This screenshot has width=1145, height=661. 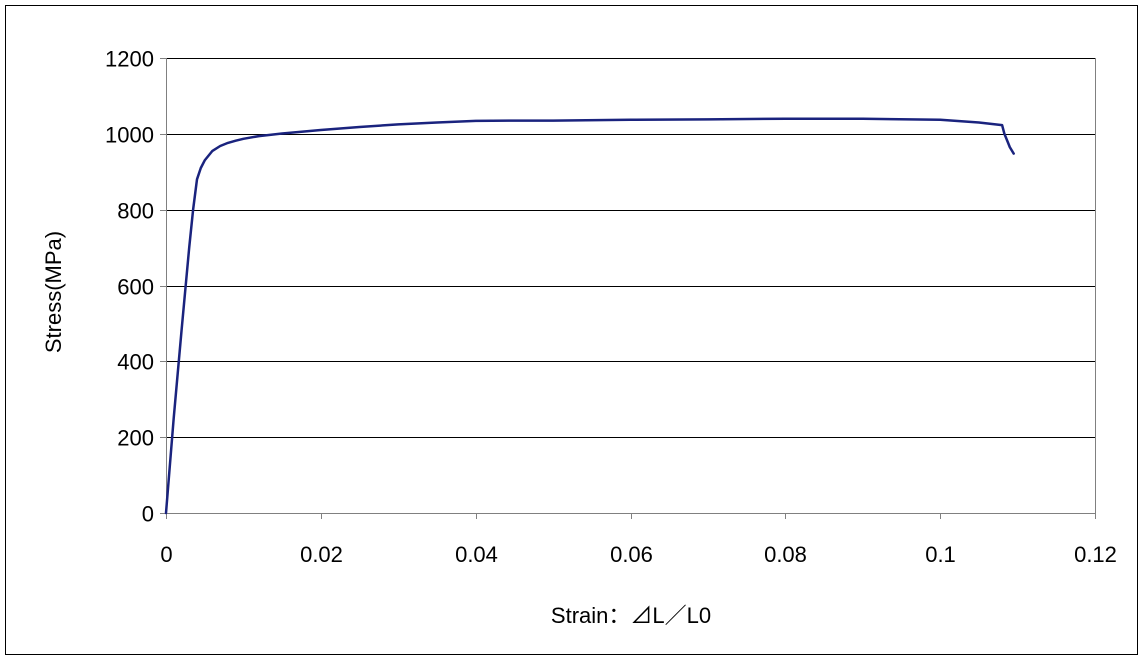 What do you see at coordinates (321, 554) in the screenshot?
I see `x-tick-label: 0.02` at bounding box center [321, 554].